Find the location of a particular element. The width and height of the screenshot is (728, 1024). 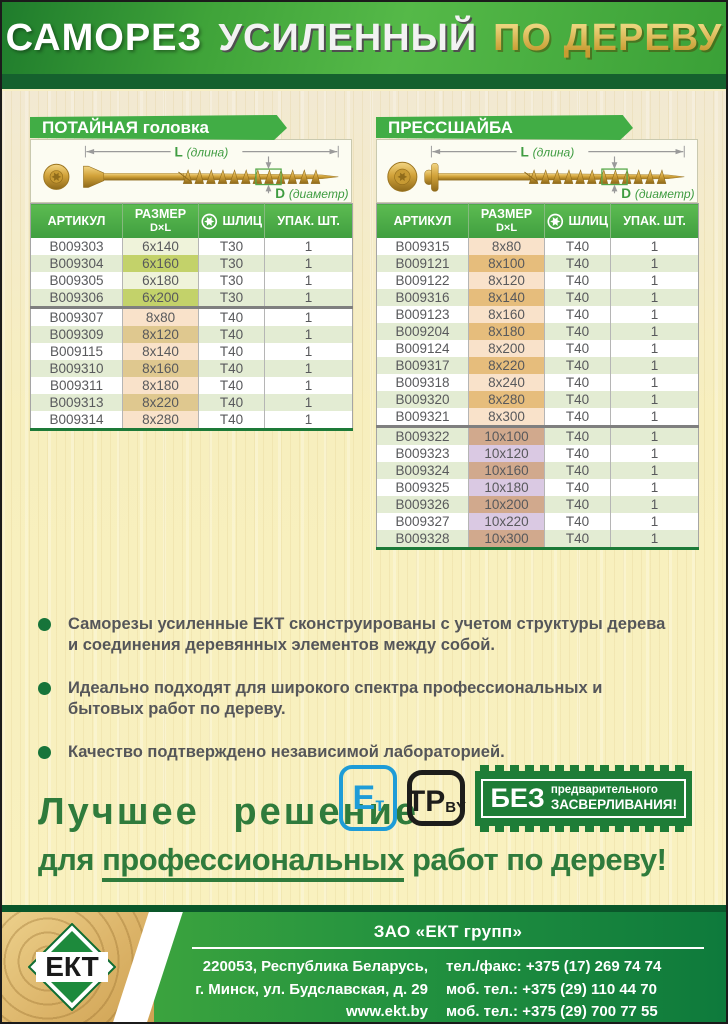

table-row: B009122 8x120 T40 1 is located at coordinates (537, 280).